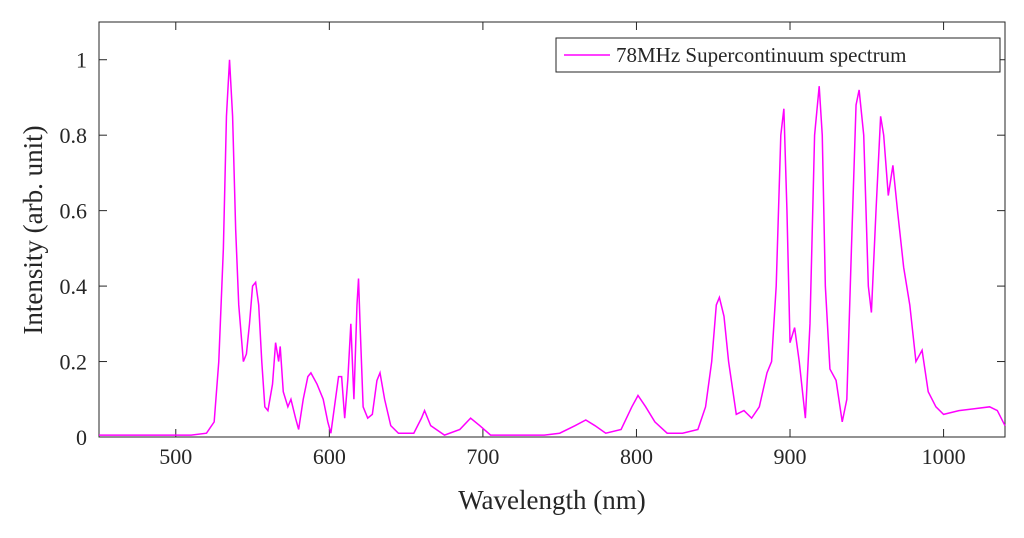 The height and width of the screenshot is (538, 1024). I want to click on y-tick-label: 1, so click(81, 60).